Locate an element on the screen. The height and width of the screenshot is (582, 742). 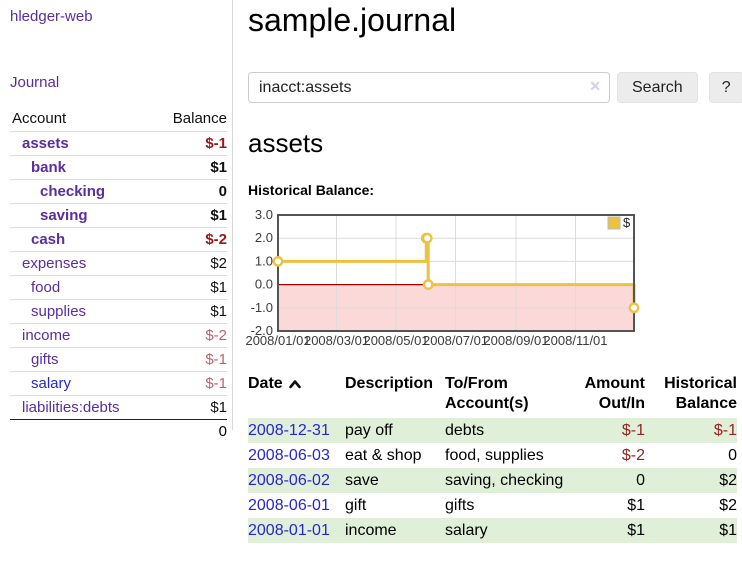
svg-text: 2008/03/01 is located at coordinates (336, 340).